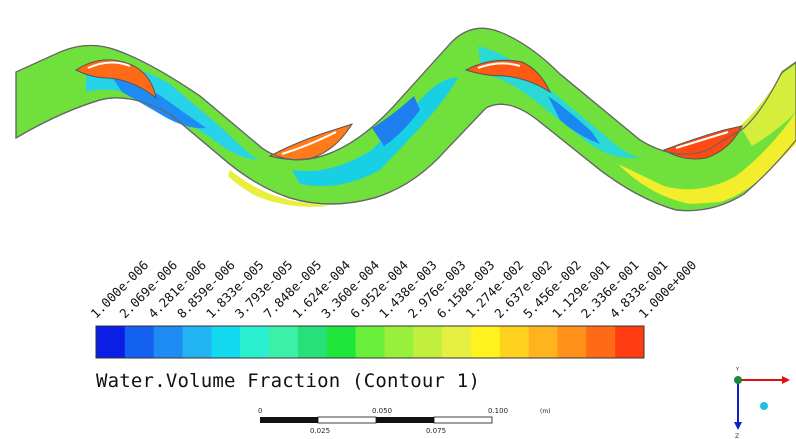  I want to click on scale-tick-label: 0, so click(260, 411).